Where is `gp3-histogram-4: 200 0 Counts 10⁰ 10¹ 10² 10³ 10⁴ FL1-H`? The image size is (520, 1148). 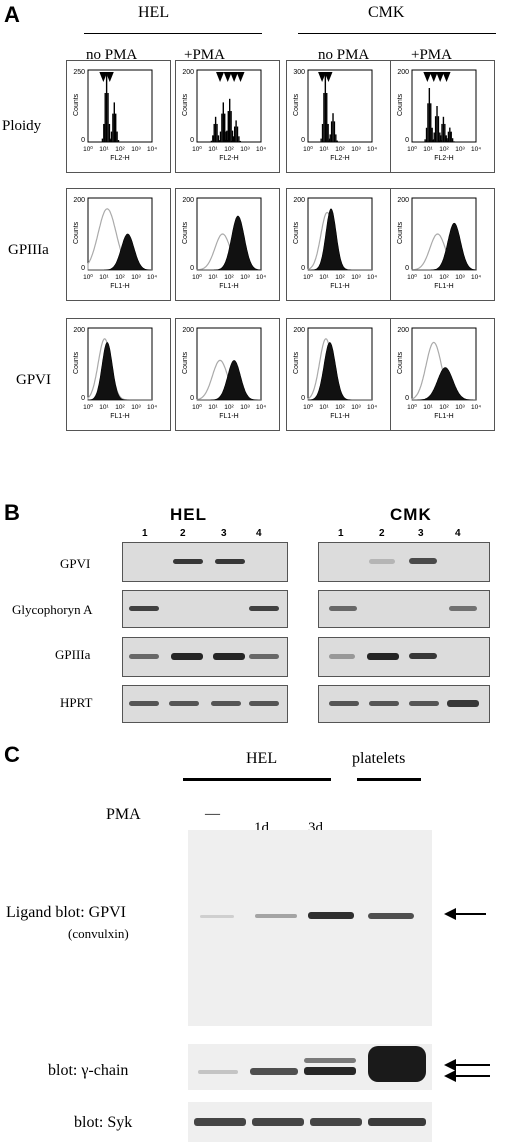 gp3-histogram-4: 200 0 Counts 10⁰ 10¹ 10² 10³ 10⁴ FL1-H is located at coordinates (442, 244).